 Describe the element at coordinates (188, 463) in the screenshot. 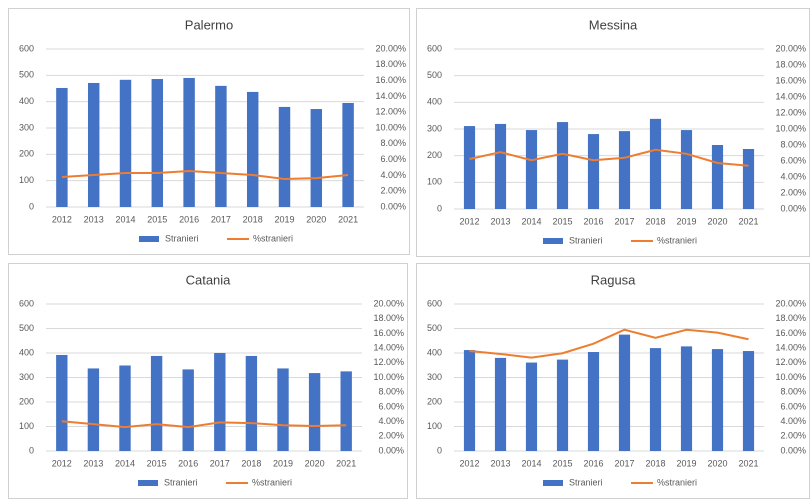

I see `x-tick-label: 2016` at that location.